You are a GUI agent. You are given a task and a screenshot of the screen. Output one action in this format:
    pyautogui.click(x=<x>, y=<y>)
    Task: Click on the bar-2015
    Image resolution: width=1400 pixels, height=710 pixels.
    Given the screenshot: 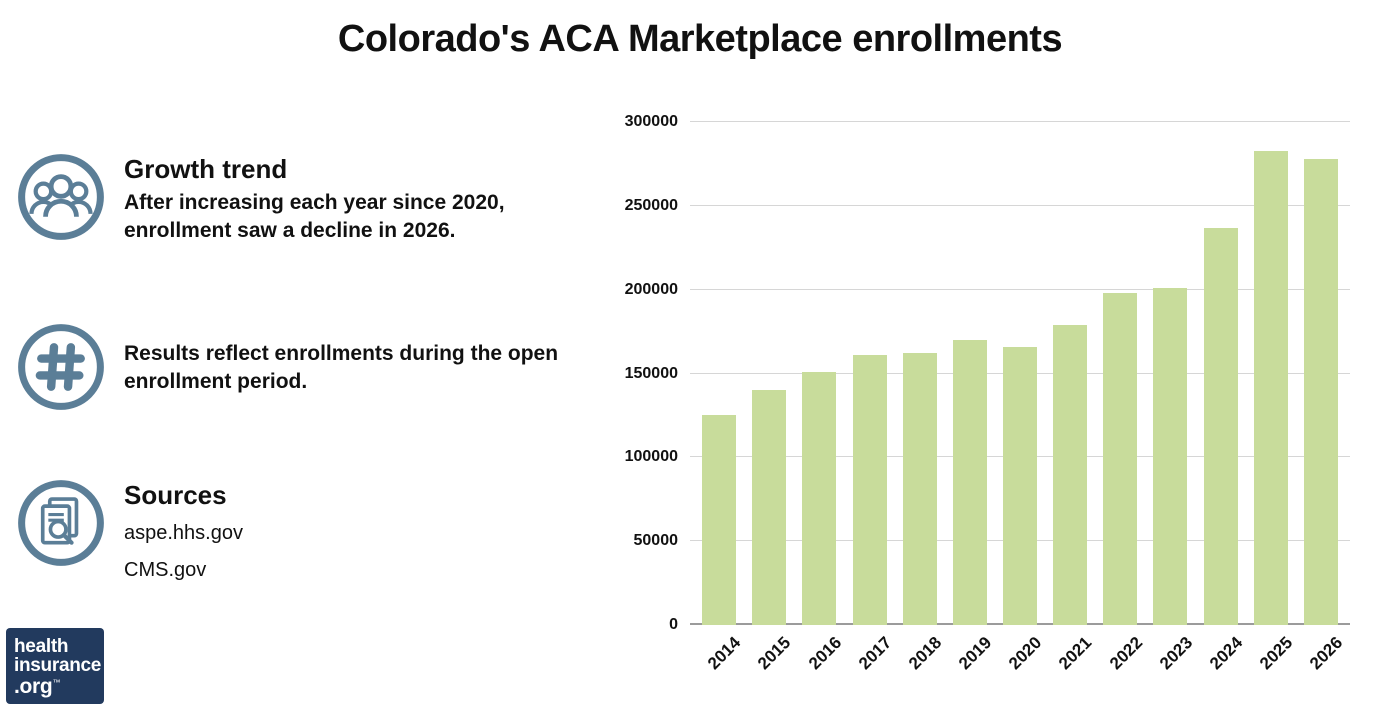 What is the action you would take?
    pyautogui.click(x=769, y=507)
    